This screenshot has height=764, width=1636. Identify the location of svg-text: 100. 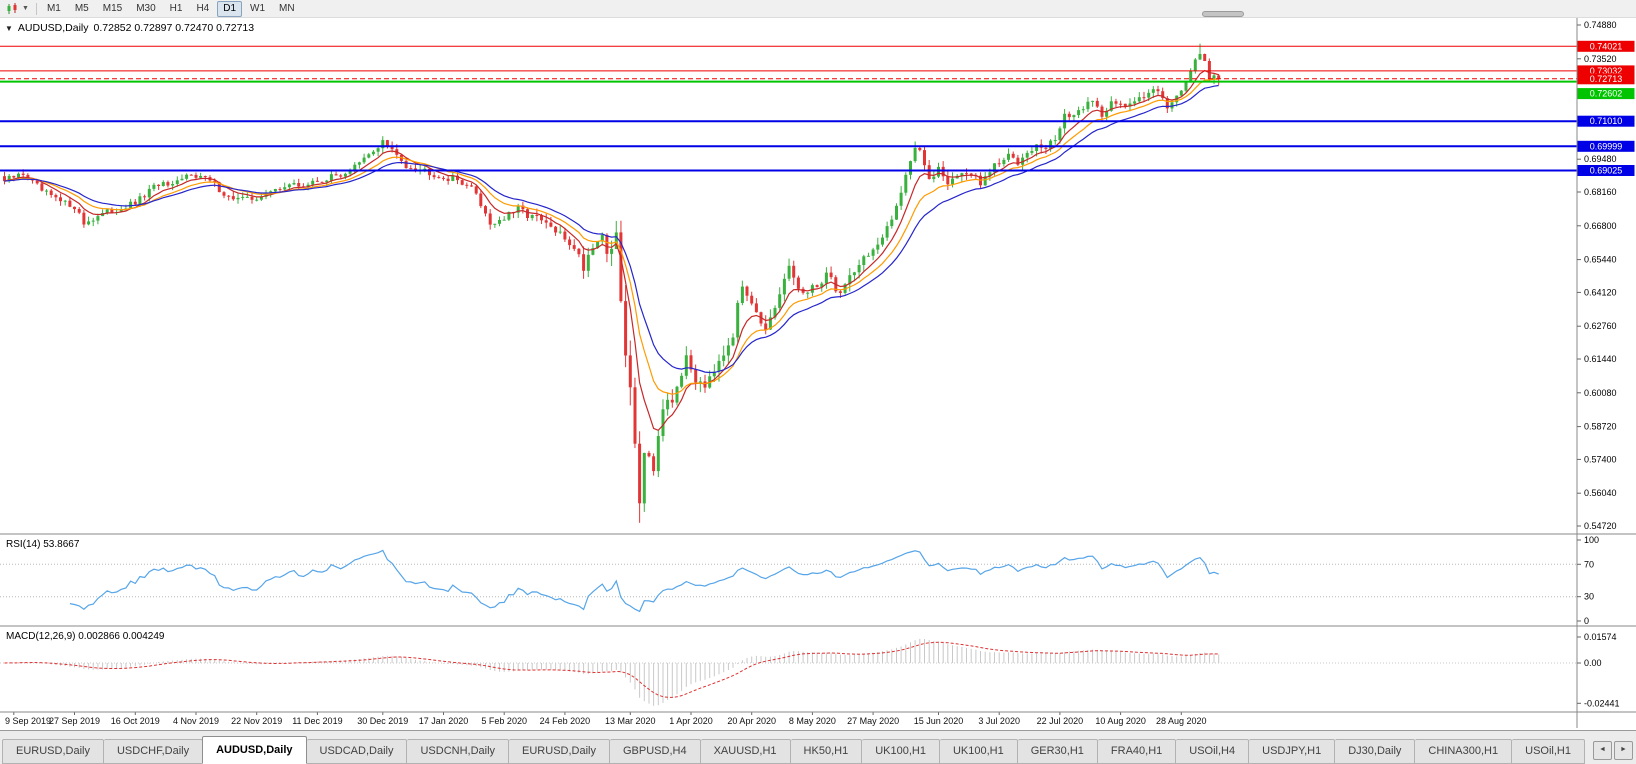
(1591, 540).